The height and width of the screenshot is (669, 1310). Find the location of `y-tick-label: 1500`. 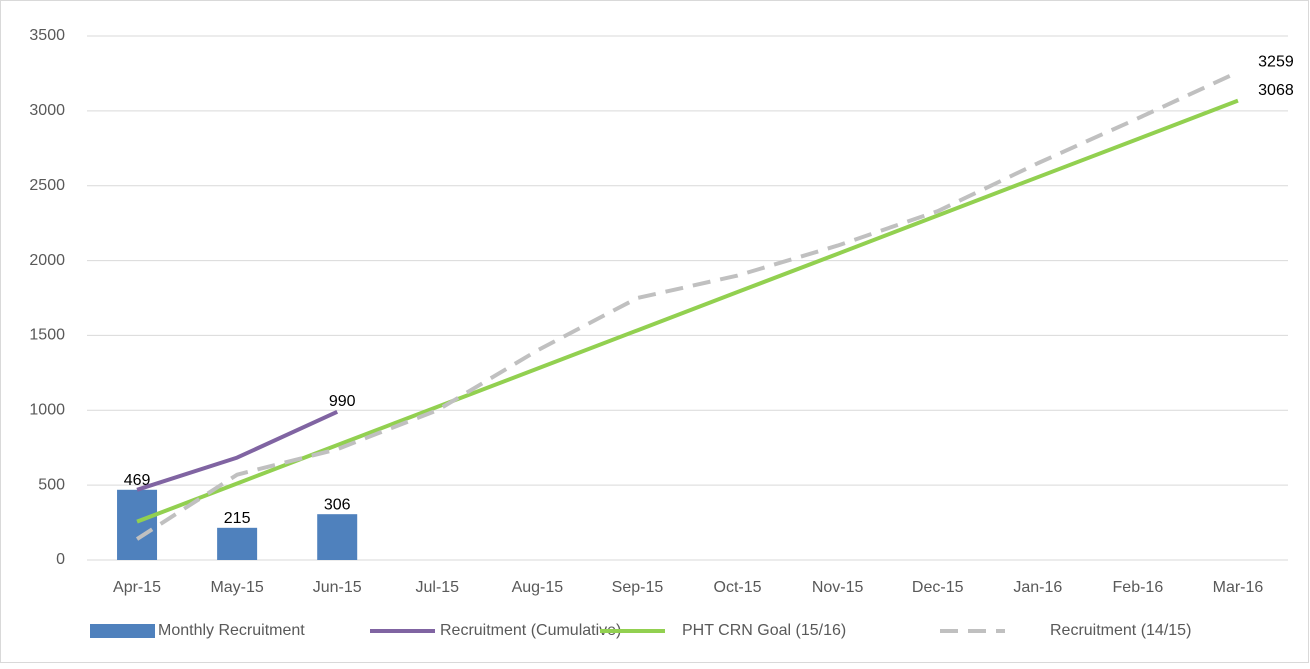

y-tick-label: 1500 is located at coordinates (47, 335).